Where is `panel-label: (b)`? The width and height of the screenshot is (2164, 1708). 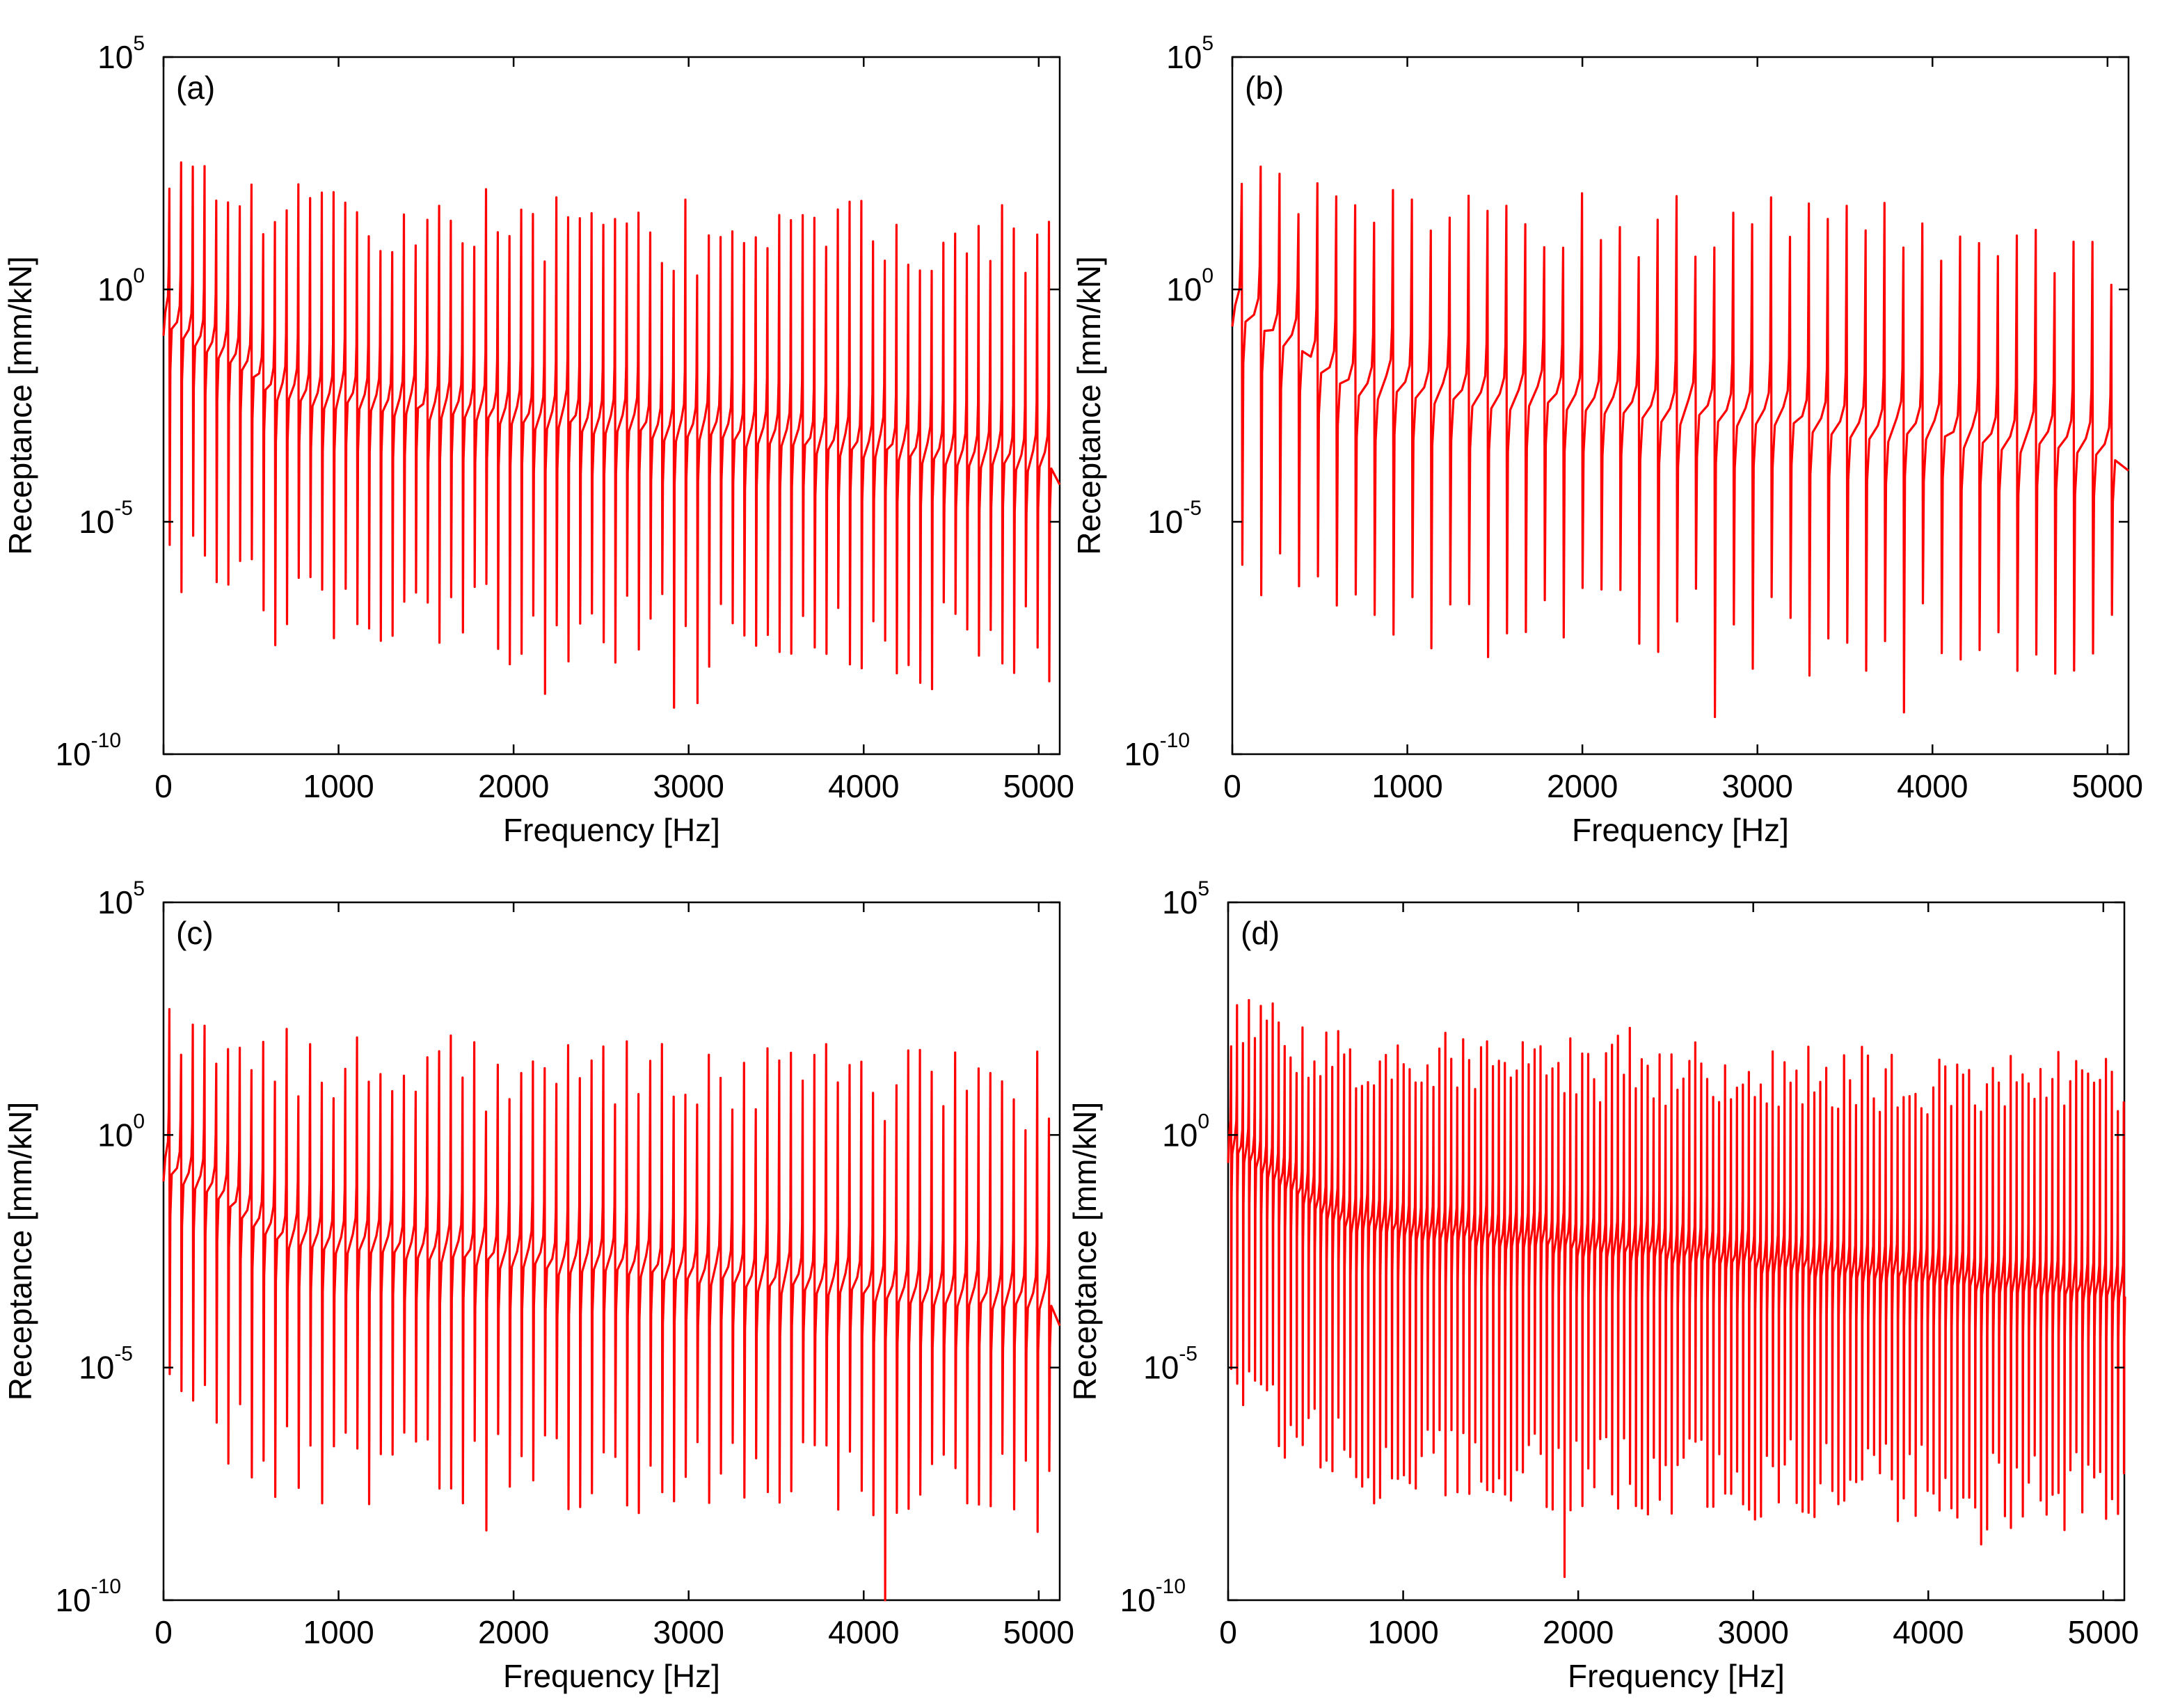
panel-label: (b) is located at coordinates (1264, 88).